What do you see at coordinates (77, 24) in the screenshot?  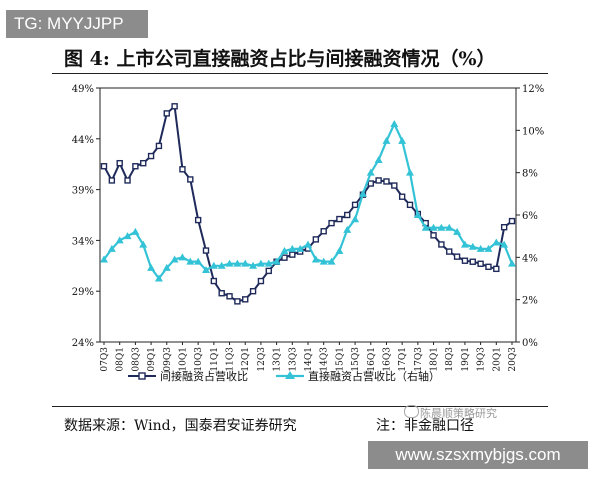 I see `top-tag: TG: MYYJJPP` at bounding box center [77, 24].